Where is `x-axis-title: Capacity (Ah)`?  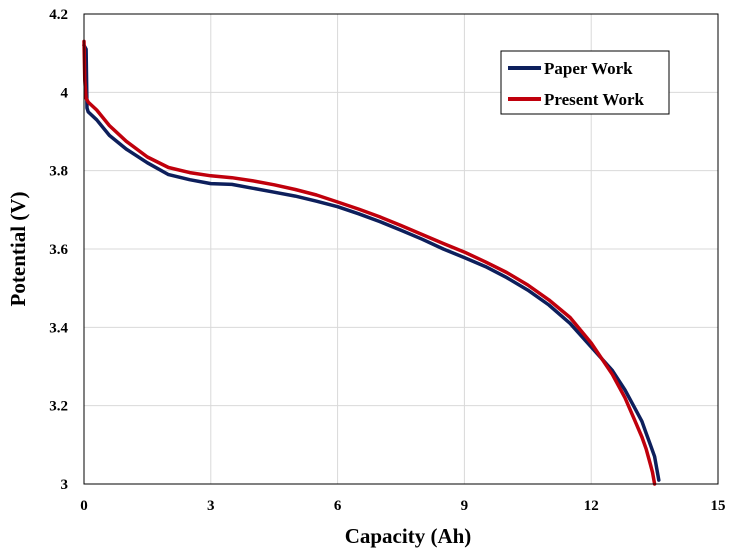 x-axis-title: Capacity (Ah) is located at coordinates (408, 536).